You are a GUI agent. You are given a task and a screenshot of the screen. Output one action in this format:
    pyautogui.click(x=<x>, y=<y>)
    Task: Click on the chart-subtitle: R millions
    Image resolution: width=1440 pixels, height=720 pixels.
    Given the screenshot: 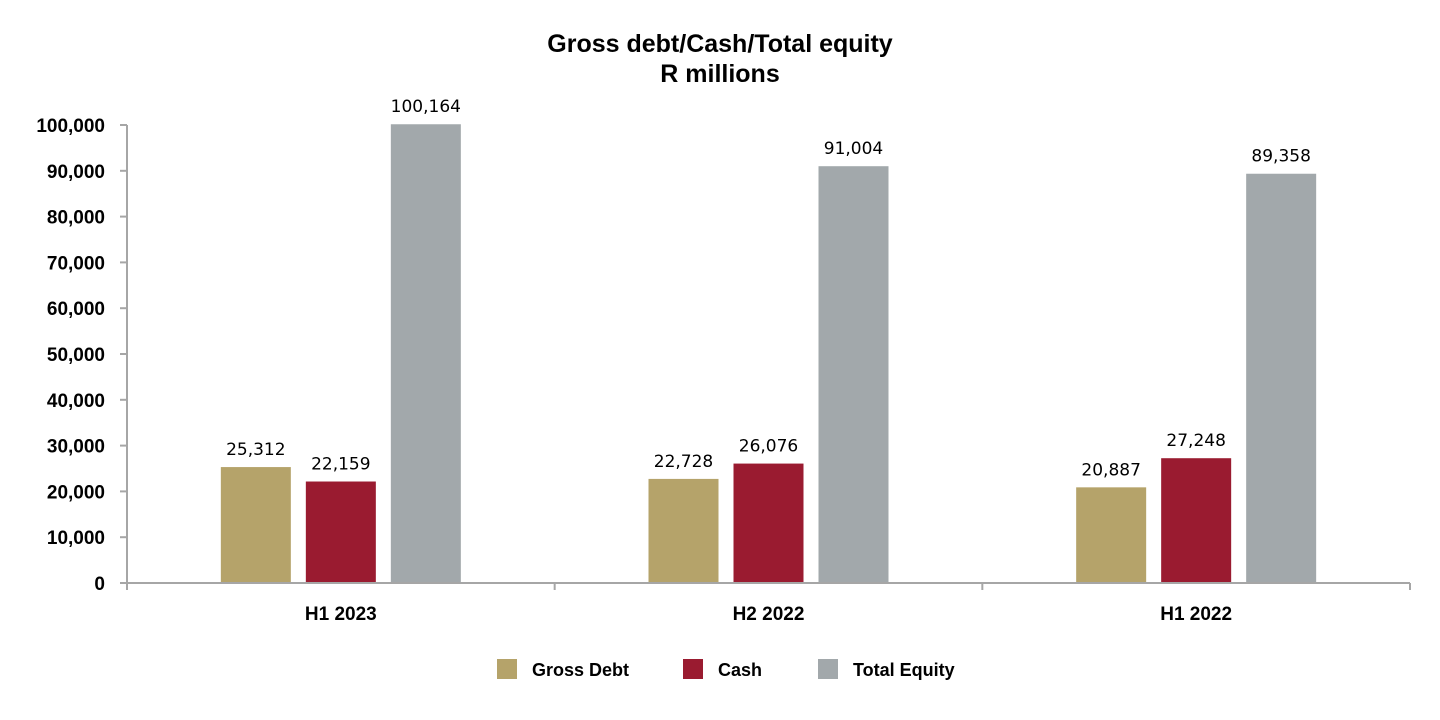 What is the action you would take?
    pyautogui.click(x=719, y=74)
    